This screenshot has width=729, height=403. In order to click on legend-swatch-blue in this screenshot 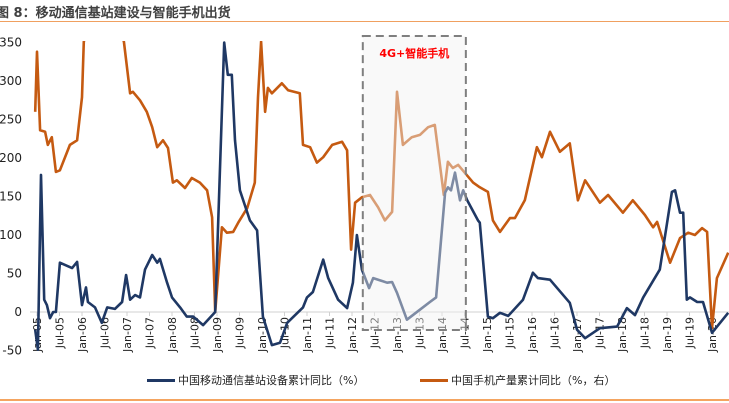, I will do `click(161, 380)`.